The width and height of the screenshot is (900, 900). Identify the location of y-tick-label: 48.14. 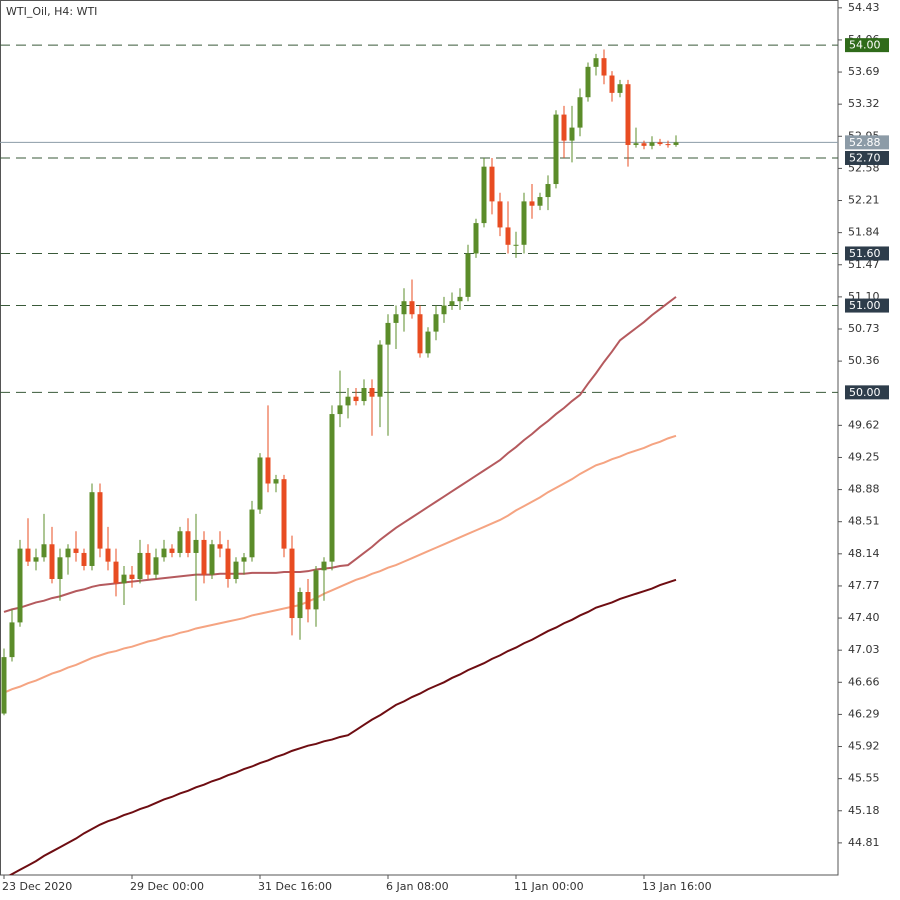
(864, 553).